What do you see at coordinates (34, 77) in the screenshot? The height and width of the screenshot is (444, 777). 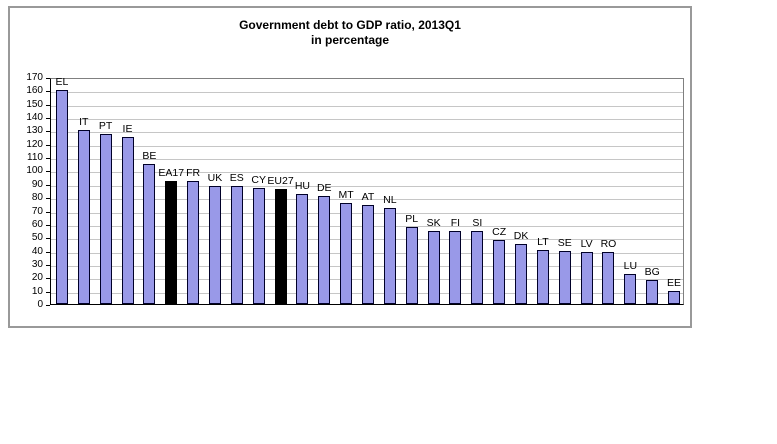 I see `y-axis-label: 170` at bounding box center [34, 77].